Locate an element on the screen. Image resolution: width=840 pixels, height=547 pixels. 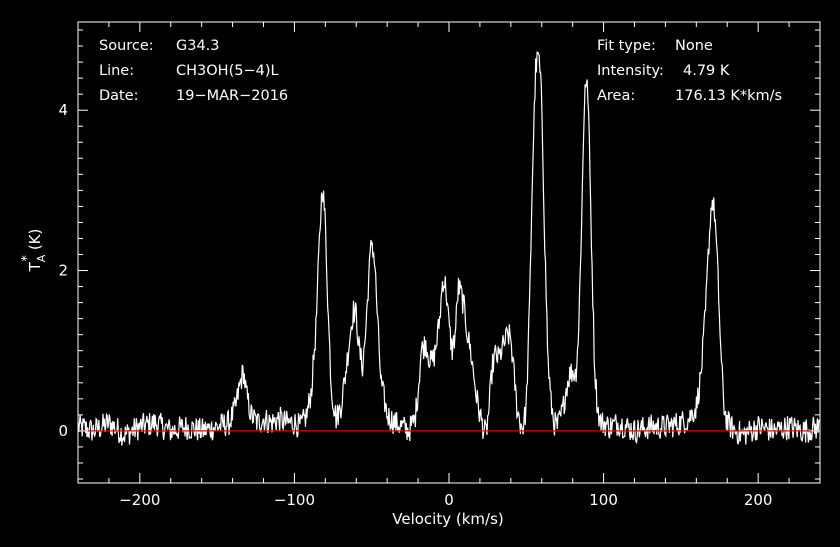
x-tick-label: 0 is located at coordinates (449, 500).